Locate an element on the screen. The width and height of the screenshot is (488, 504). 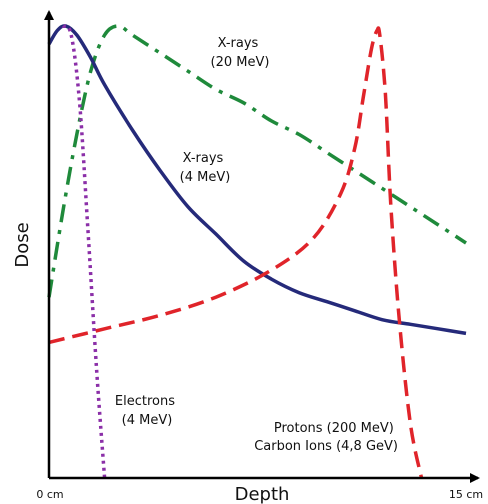
y-axis-title: Dose is located at coordinates (22, 244).